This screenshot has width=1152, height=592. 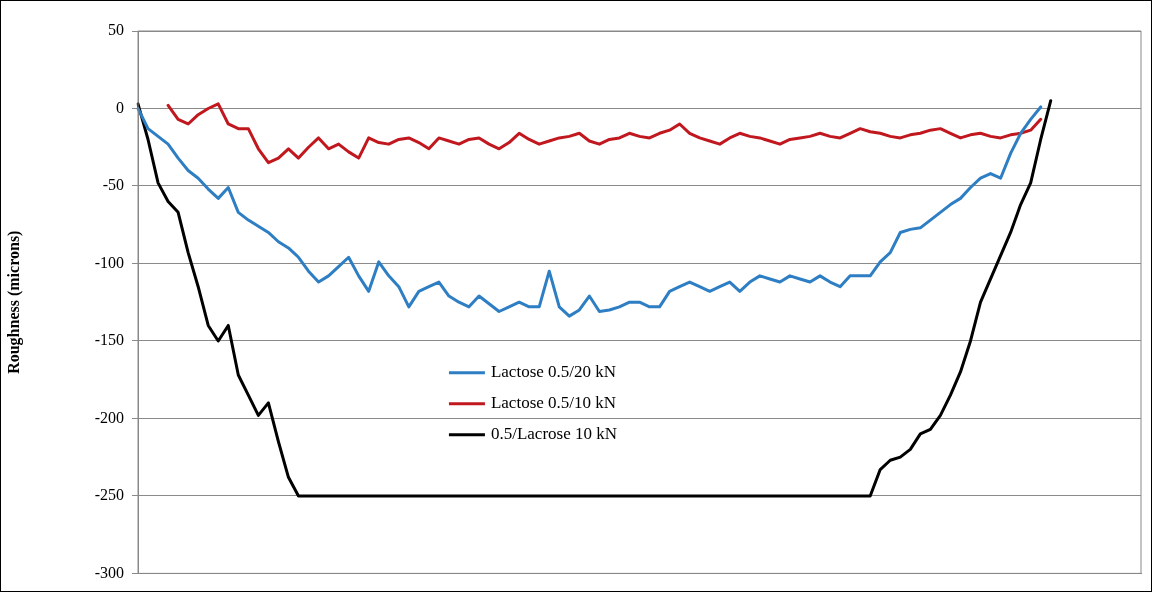 I want to click on y-tick-label: -150, so click(x=109, y=340).